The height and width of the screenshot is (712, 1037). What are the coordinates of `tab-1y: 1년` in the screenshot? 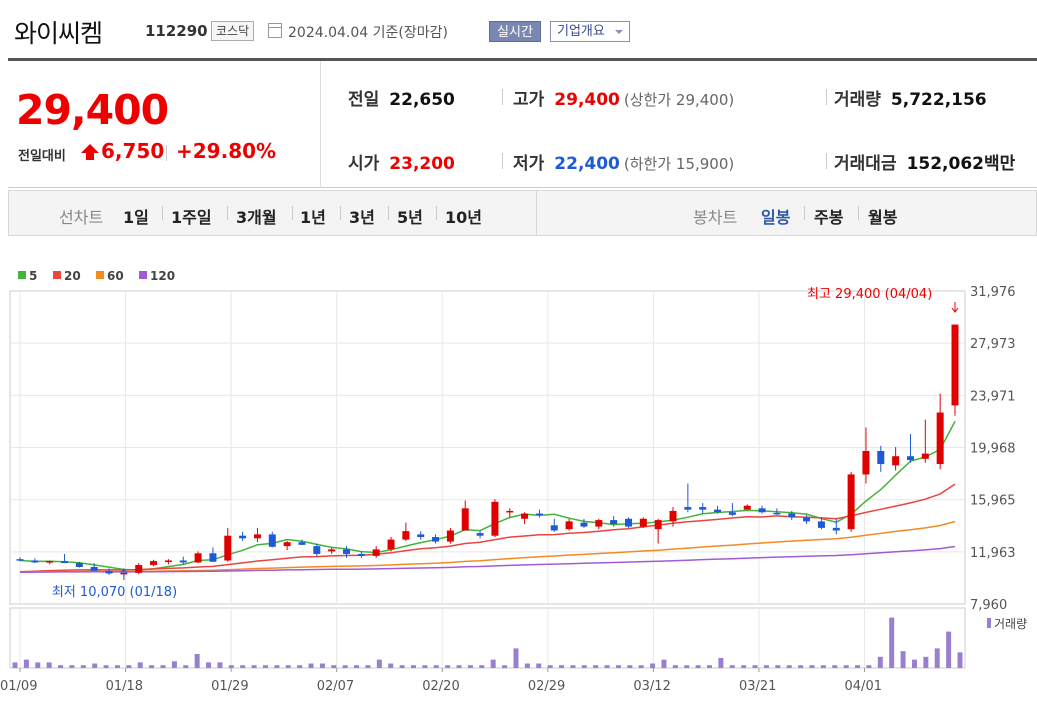 It's located at (313, 217).